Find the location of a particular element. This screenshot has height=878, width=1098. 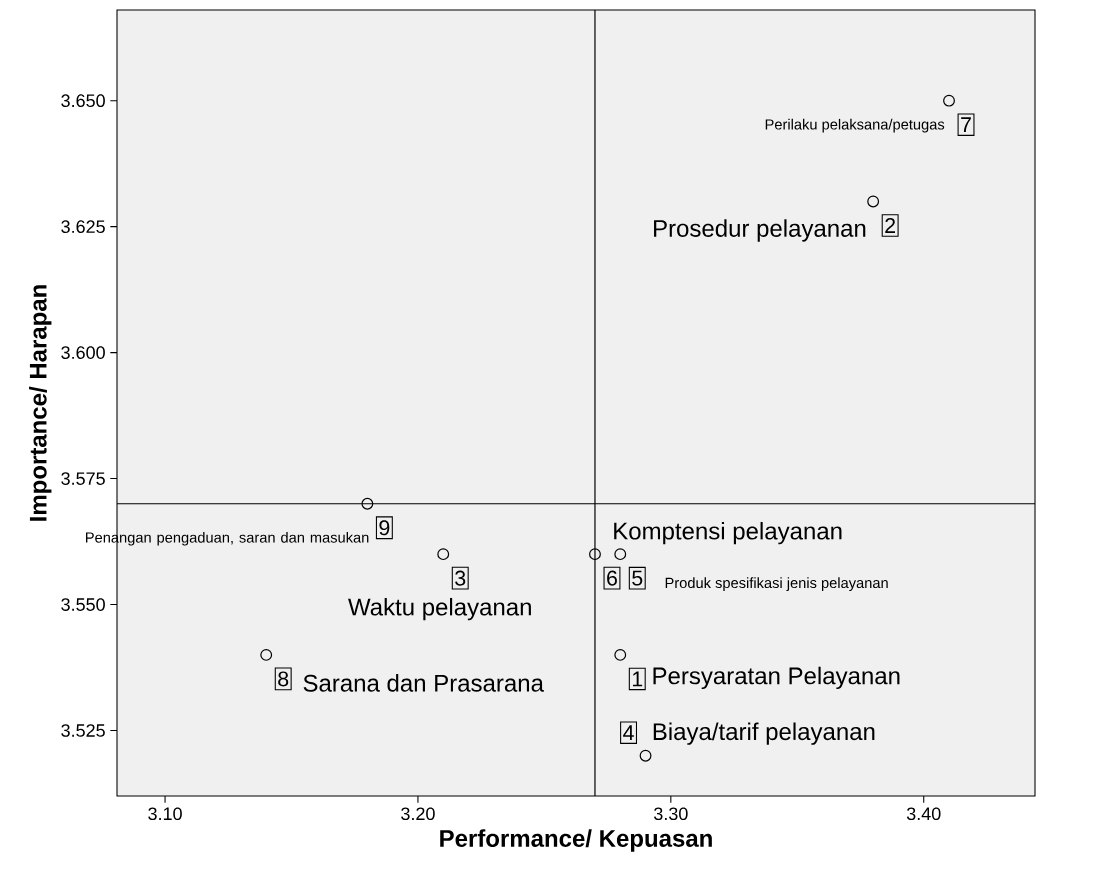

annotation: Perilaku pelaksana/petugas is located at coordinates (855, 125).